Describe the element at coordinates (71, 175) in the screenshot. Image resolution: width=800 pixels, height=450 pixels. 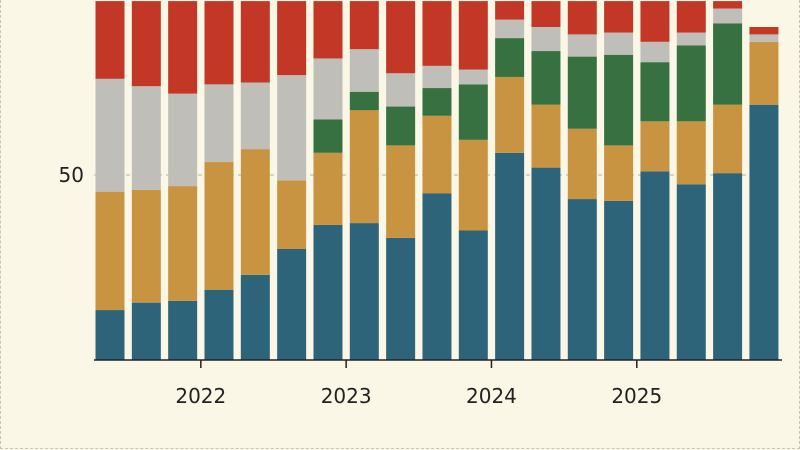
I see `y-tick-label: 50` at that location.